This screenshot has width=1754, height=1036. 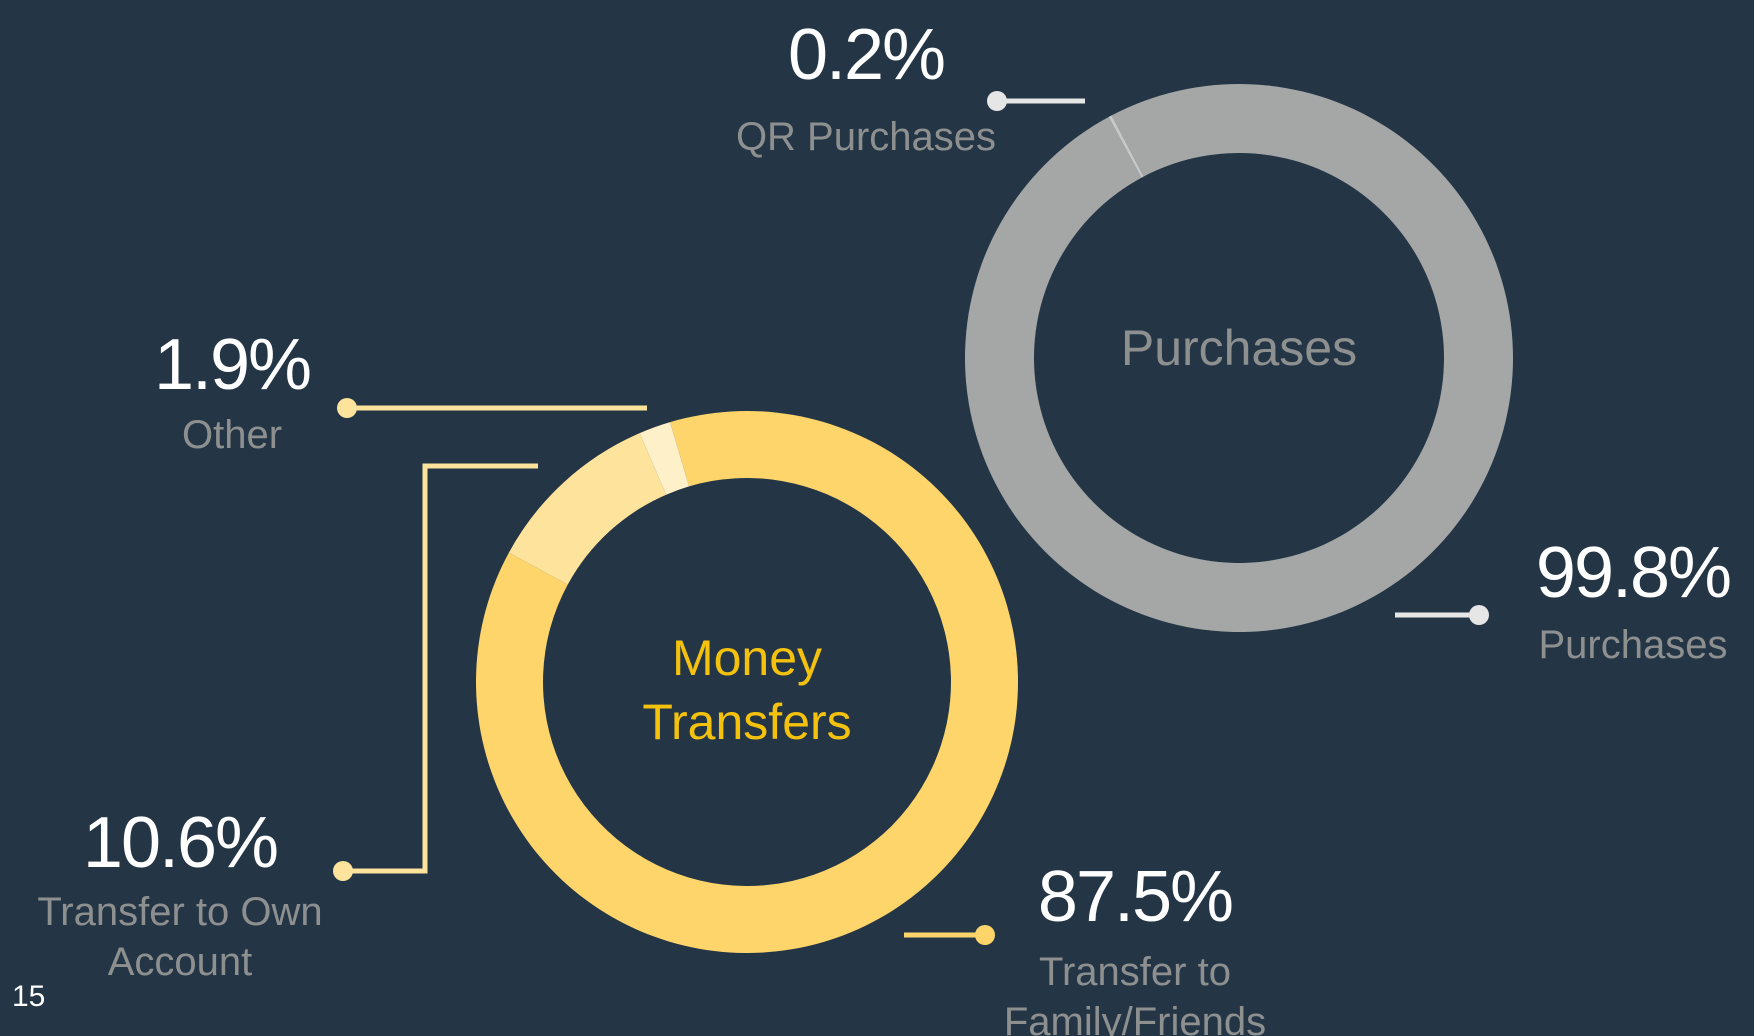 What do you see at coordinates (1633, 573) in the screenshot?
I see `value-label: 99.8%` at bounding box center [1633, 573].